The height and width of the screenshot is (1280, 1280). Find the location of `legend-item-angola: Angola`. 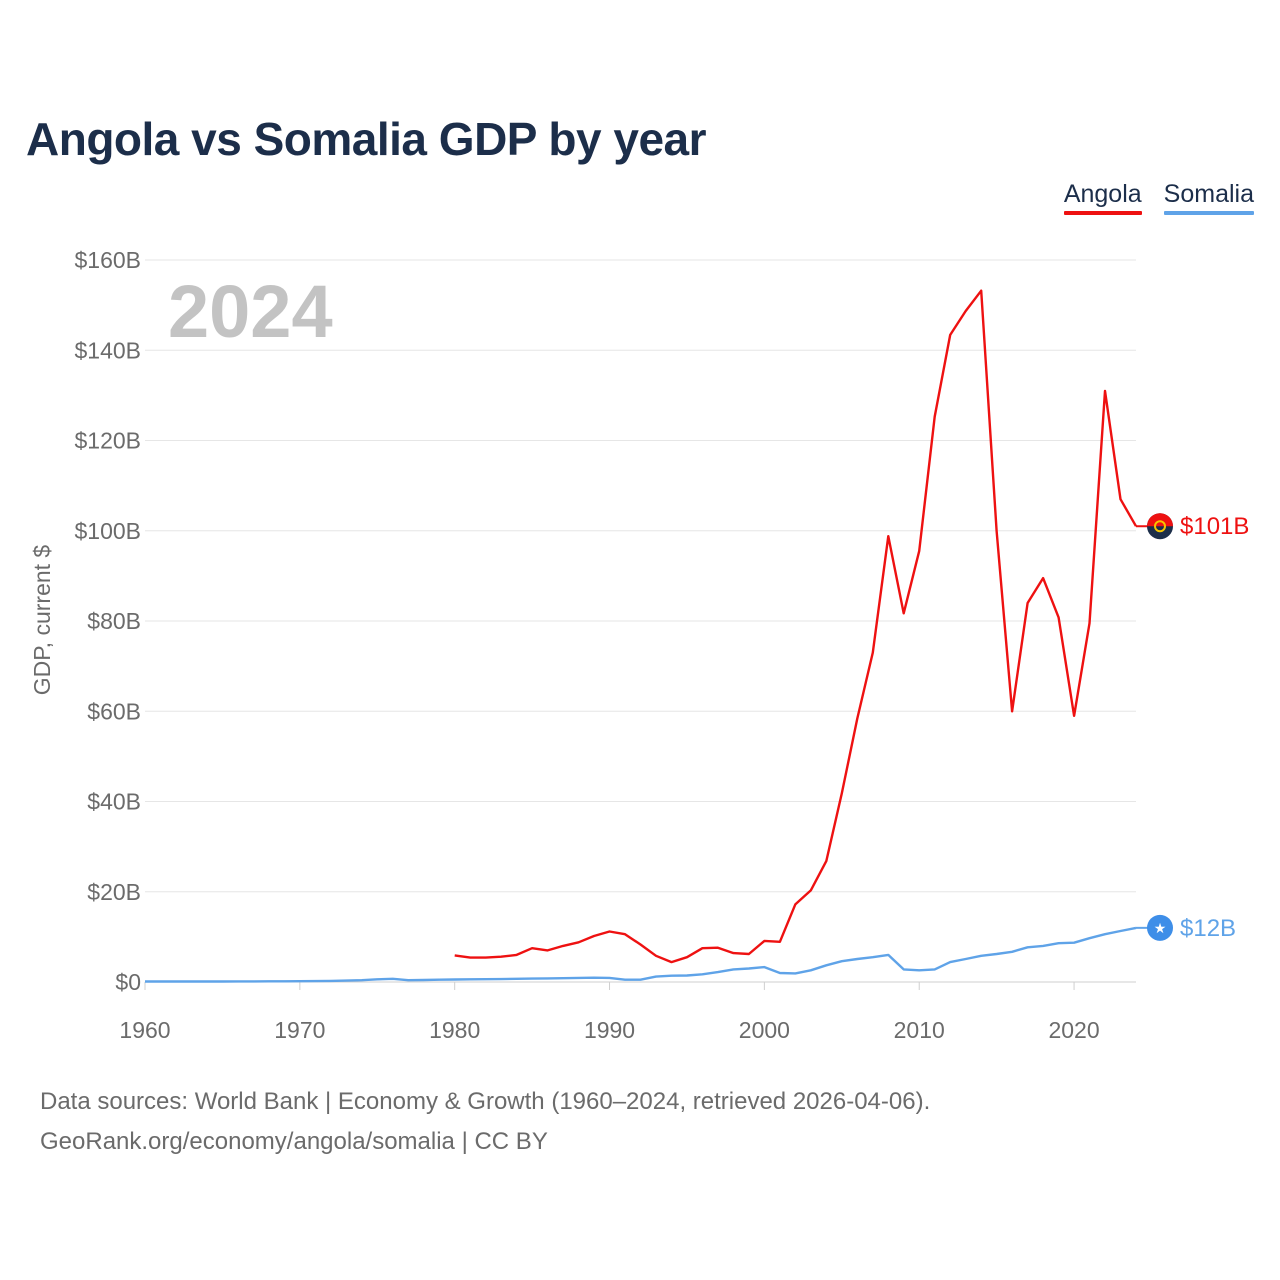

legend-item-angola: Angola is located at coordinates (1102, 197).